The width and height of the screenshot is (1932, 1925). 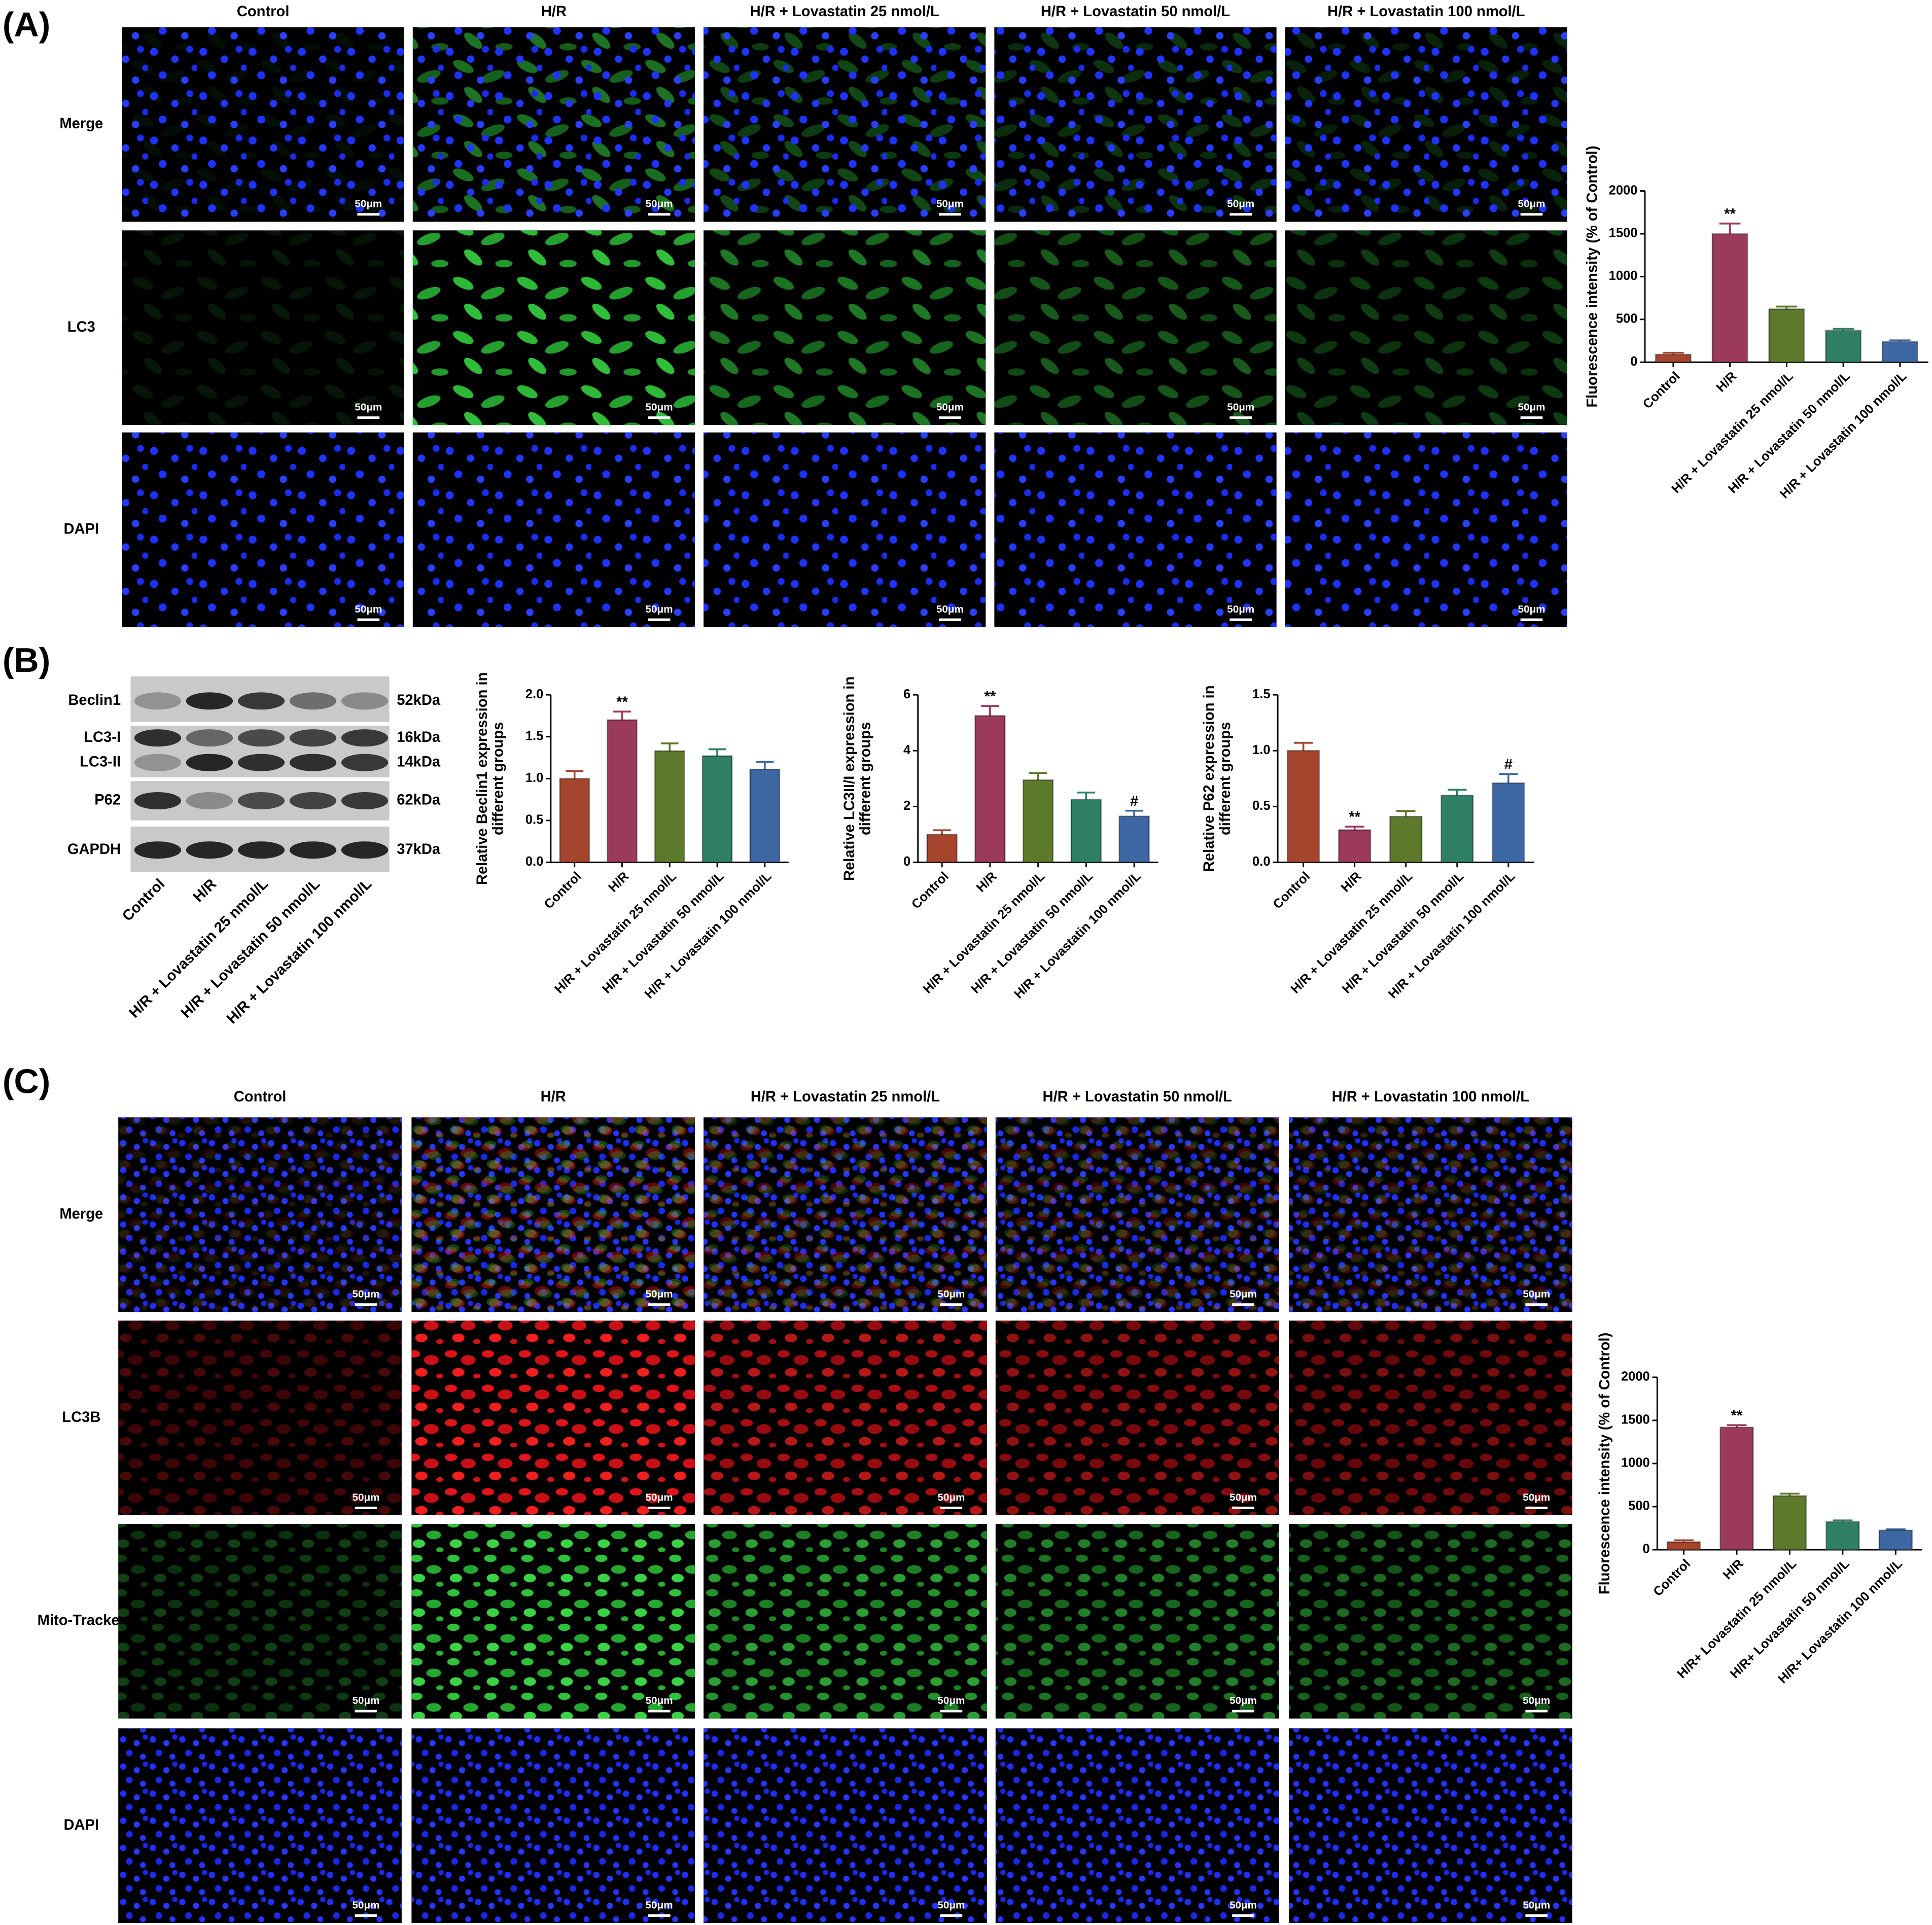 What do you see at coordinates (1225, 778) in the screenshot?
I see `y-axis-title: different groups` at bounding box center [1225, 778].